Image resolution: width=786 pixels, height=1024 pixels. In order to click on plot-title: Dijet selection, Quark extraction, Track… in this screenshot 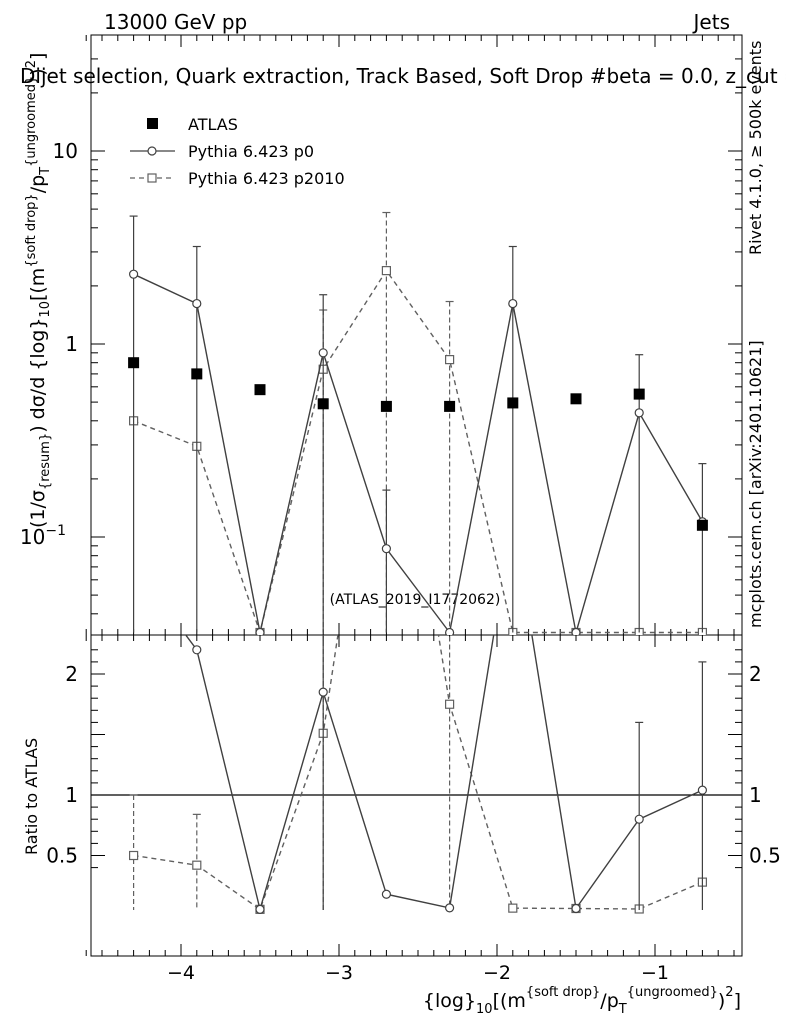, I will do `click(403, 76)`.